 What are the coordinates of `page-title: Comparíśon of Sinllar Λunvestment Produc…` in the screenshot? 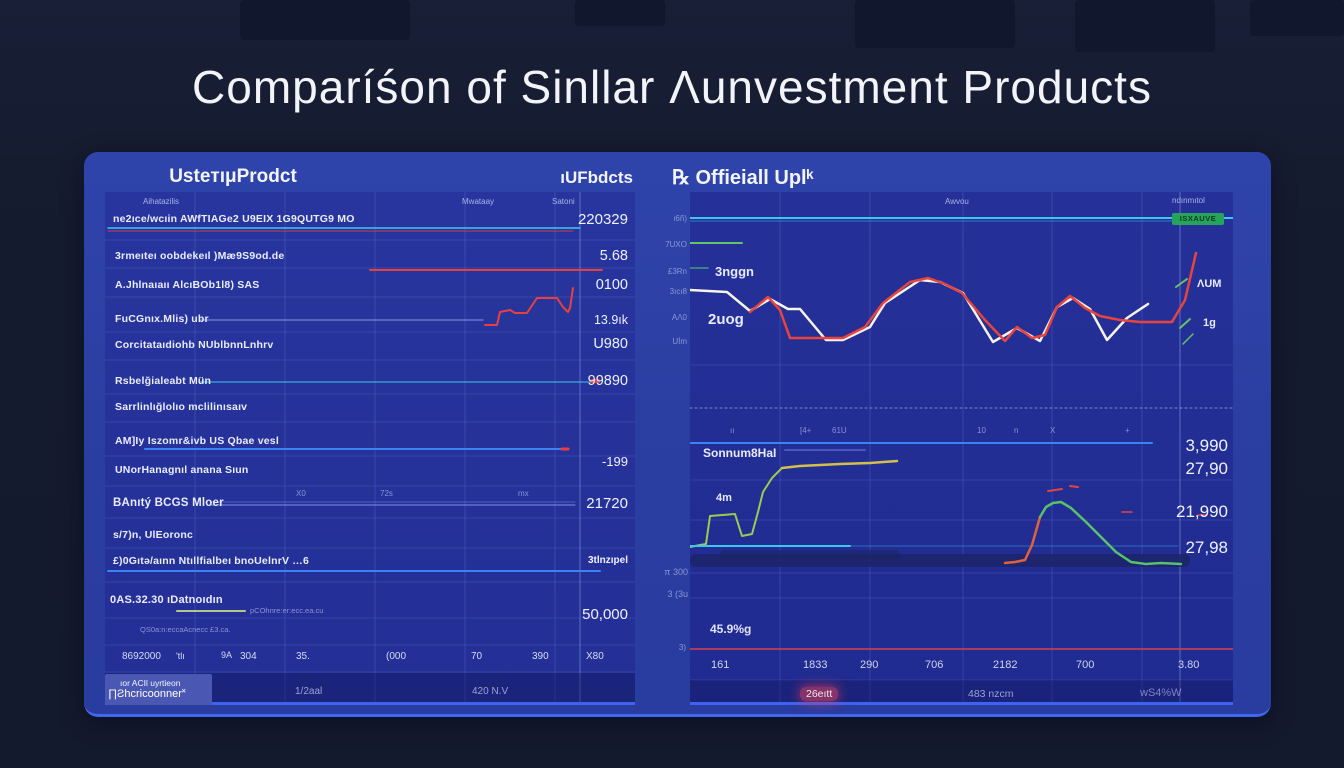 It's located at (672, 87).